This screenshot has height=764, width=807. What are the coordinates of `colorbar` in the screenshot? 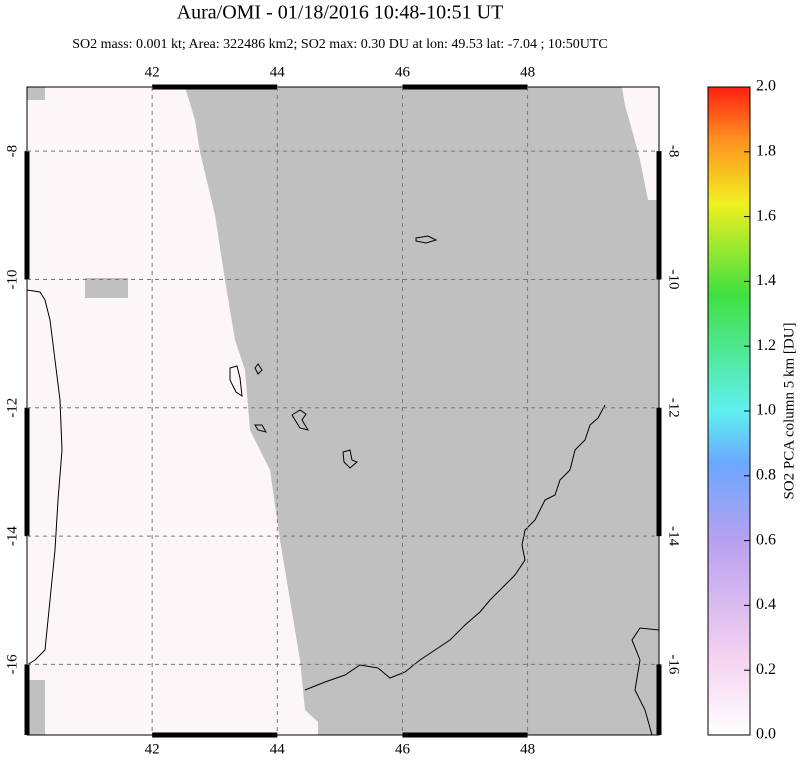 It's located at (729, 411).